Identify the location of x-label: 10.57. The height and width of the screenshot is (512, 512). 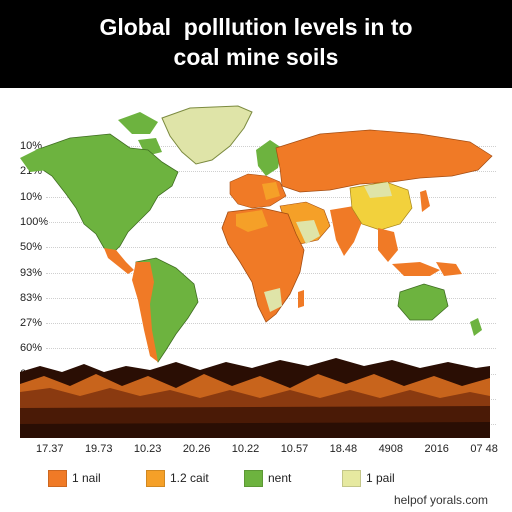
(294, 449).